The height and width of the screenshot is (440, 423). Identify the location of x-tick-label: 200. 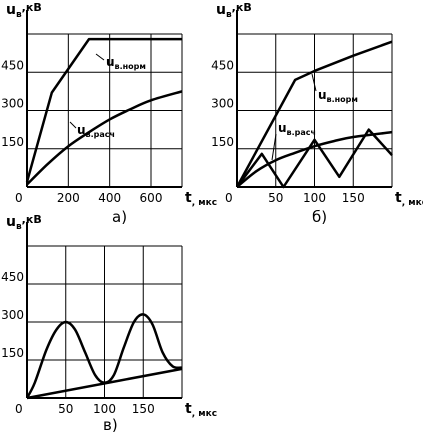
(68, 198).